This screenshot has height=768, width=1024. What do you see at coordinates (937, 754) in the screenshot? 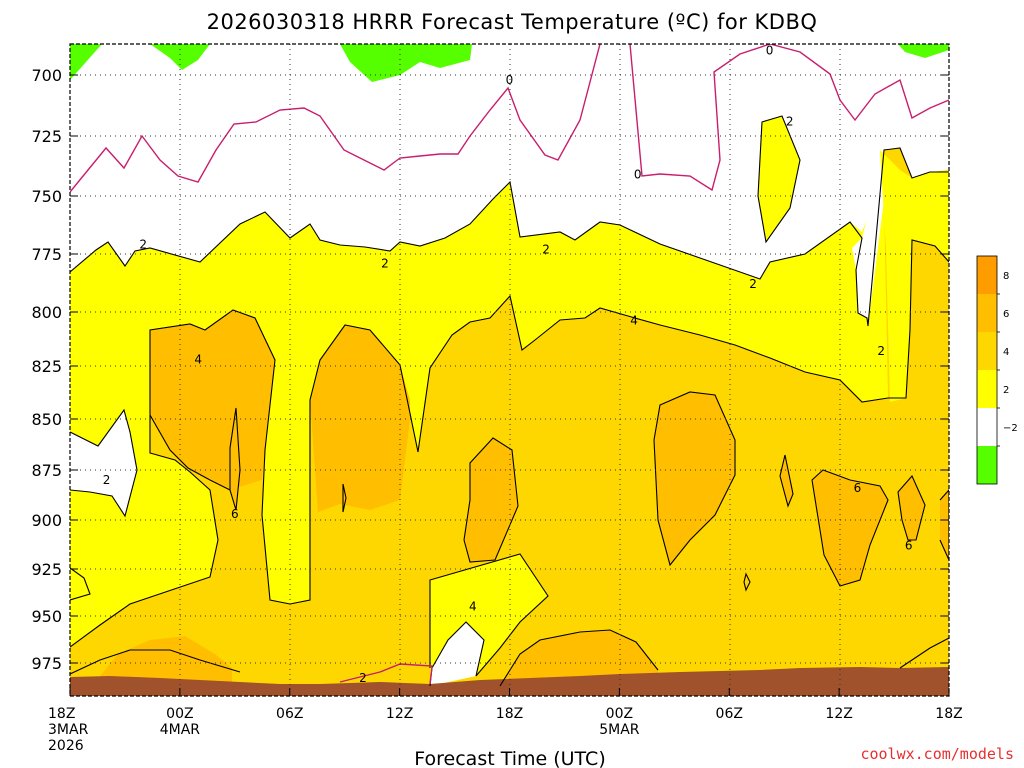
I see `credit-text: coolwx.com/models` at bounding box center [937, 754].